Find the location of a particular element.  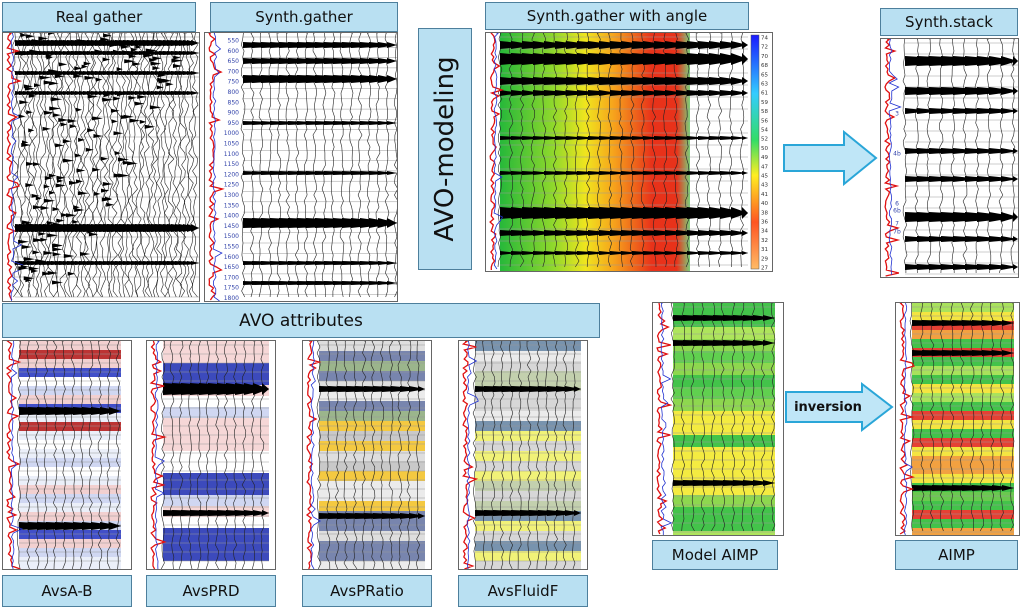

colorbar-label: 38 is located at coordinates (764, 213).